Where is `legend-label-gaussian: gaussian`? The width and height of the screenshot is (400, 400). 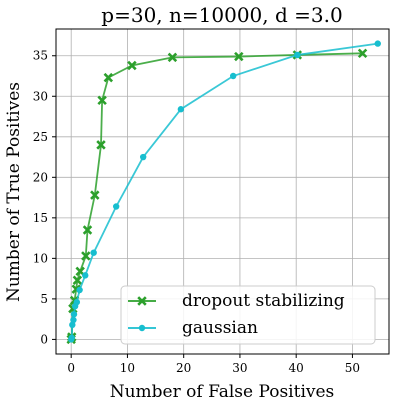 legend-label-gaussian: gaussian is located at coordinates (220, 328).